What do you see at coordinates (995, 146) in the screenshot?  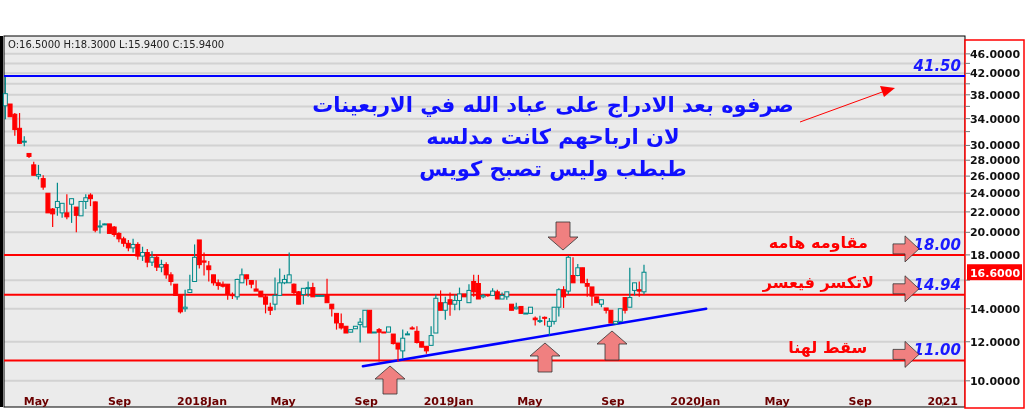 I see `y-tick-label: 30.0000` at bounding box center [995, 146].